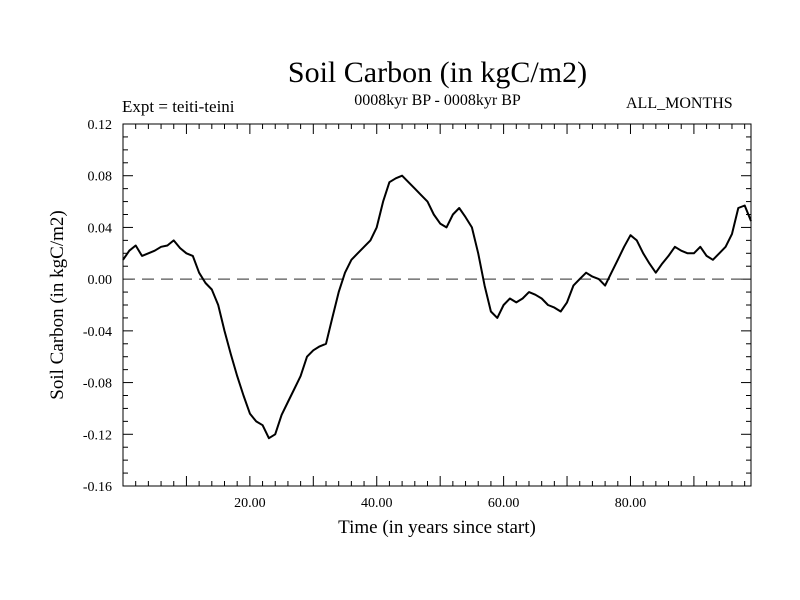 The image size is (800, 600). Describe the element at coordinates (97, 384) in the screenshot. I see `y-tick-label: -0.08` at that location.